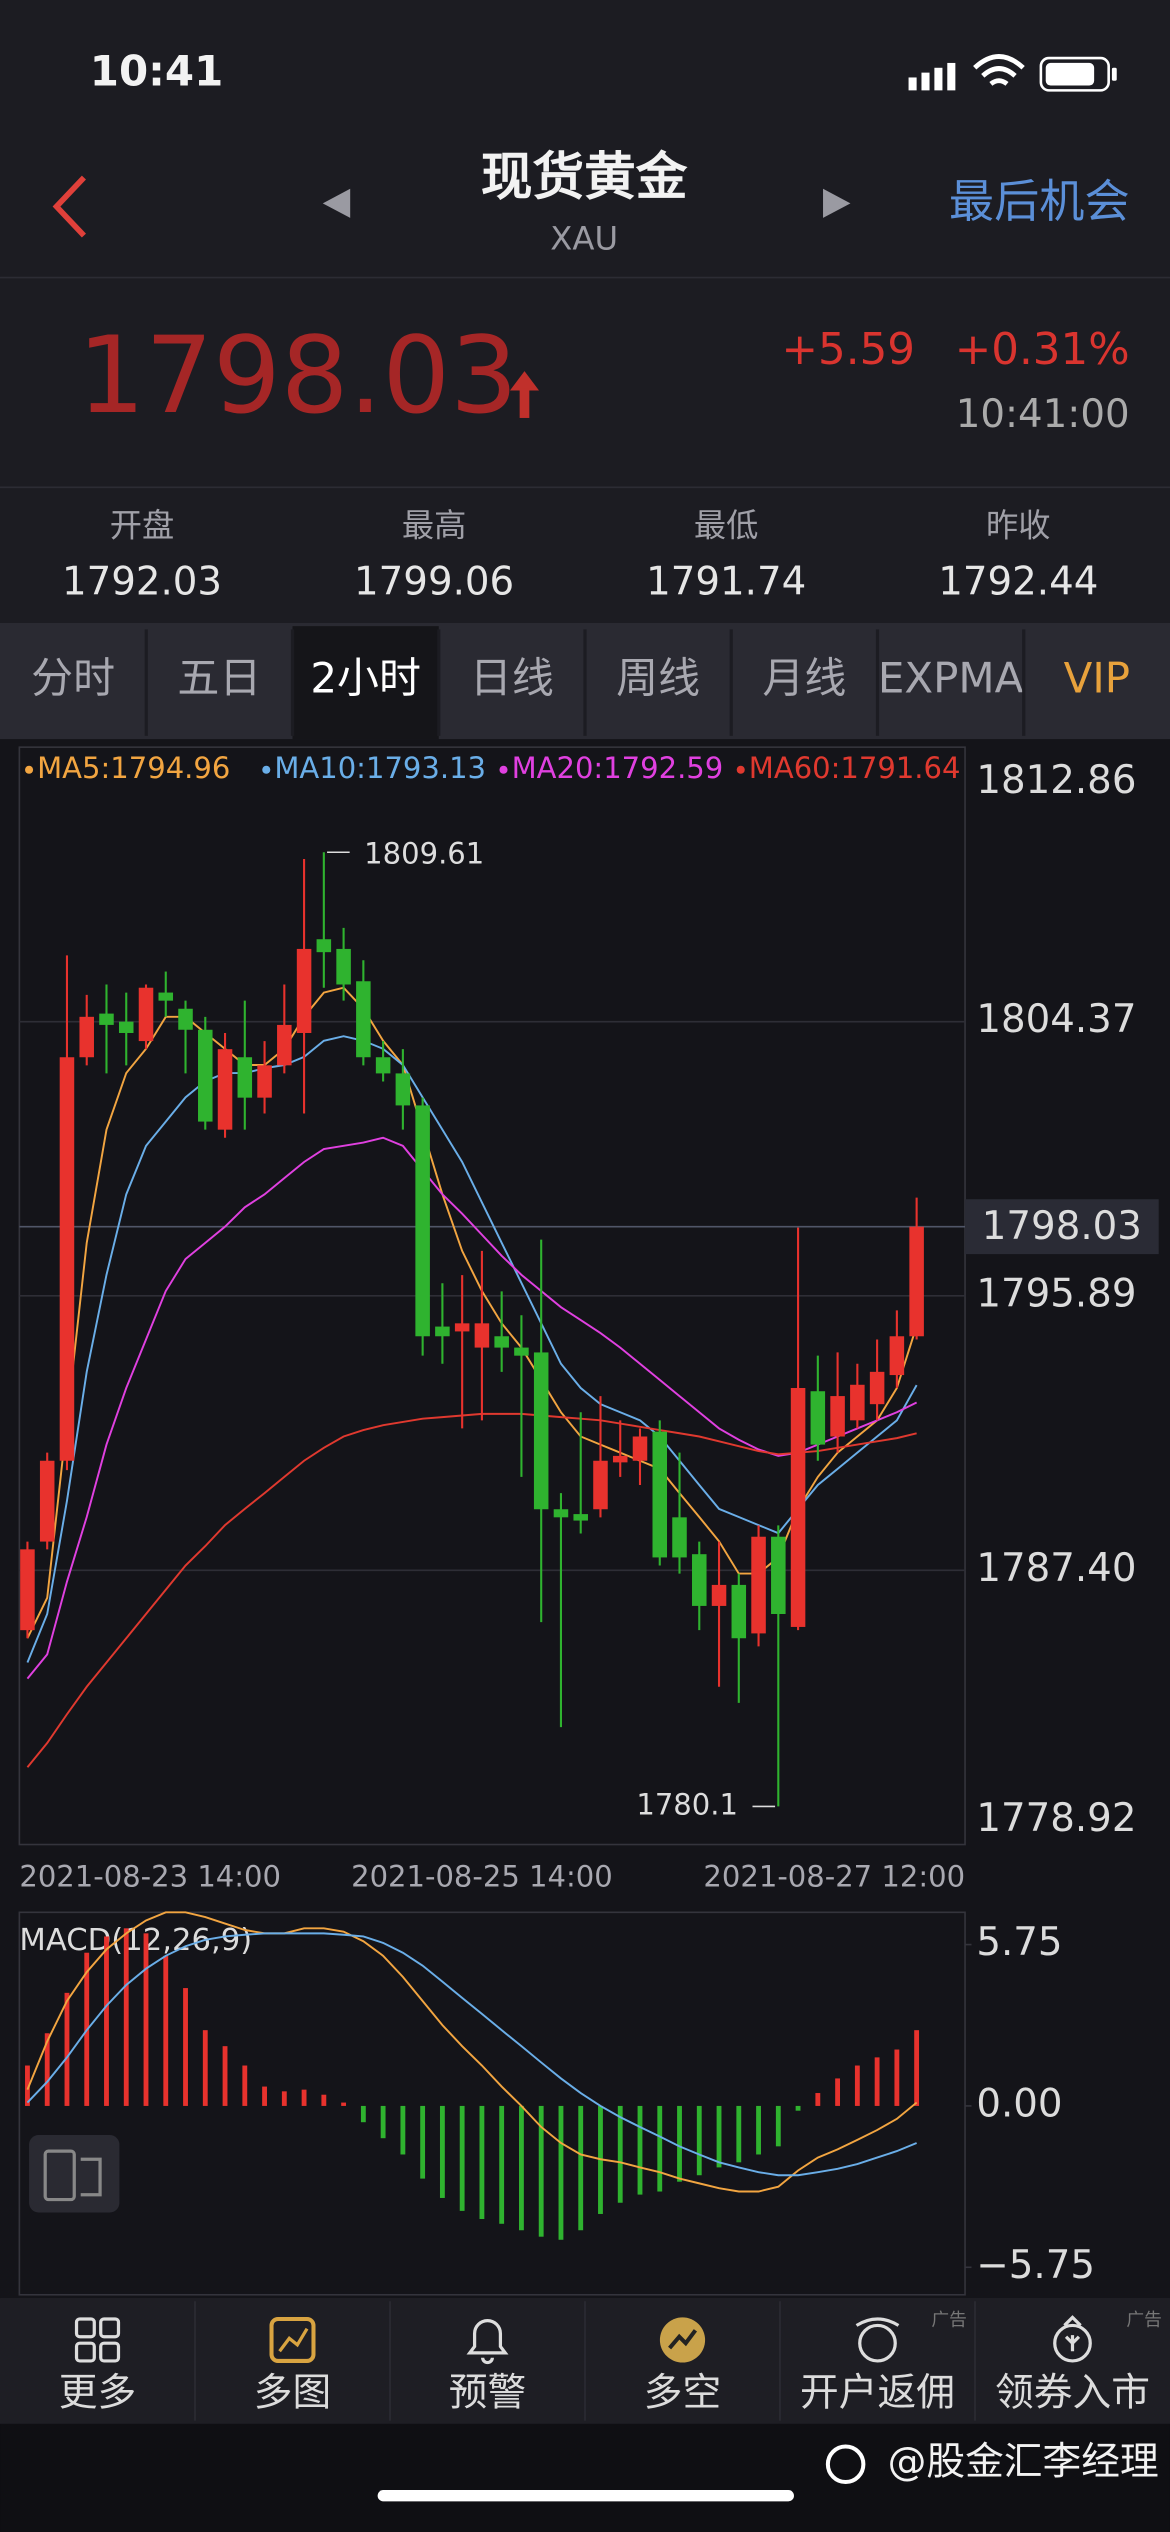 The image size is (1170, 2532). Describe the element at coordinates (73, 678) in the screenshot. I see `tab: 分时` at that location.